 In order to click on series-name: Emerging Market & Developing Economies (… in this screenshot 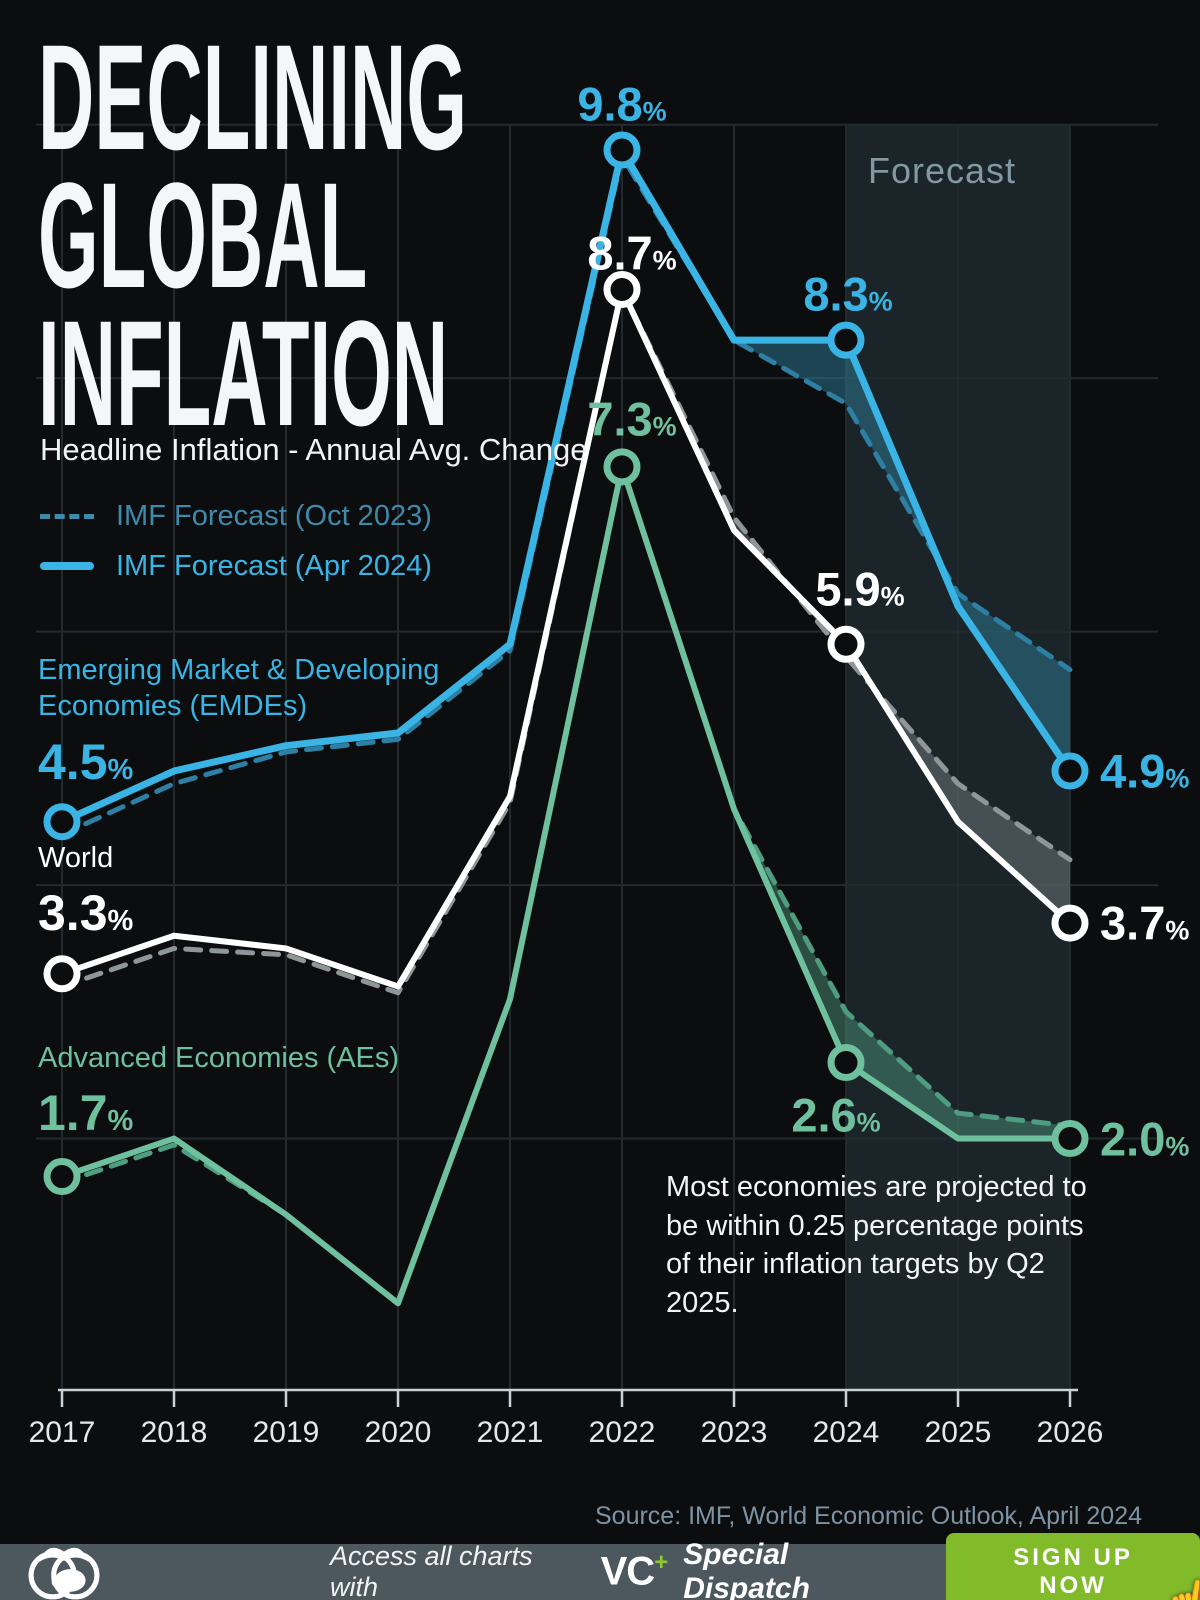, I will do `click(239, 688)`.